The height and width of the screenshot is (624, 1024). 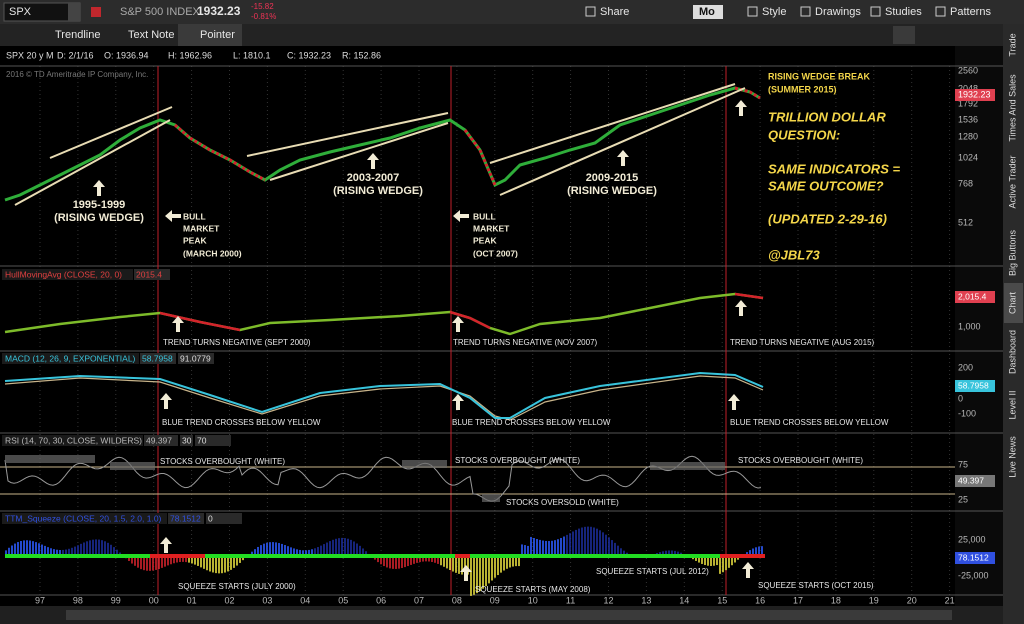 What do you see at coordinates (263, 16) in the screenshot?
I see `price-change-pct: -0.81%` at bounding box center [263, 16].